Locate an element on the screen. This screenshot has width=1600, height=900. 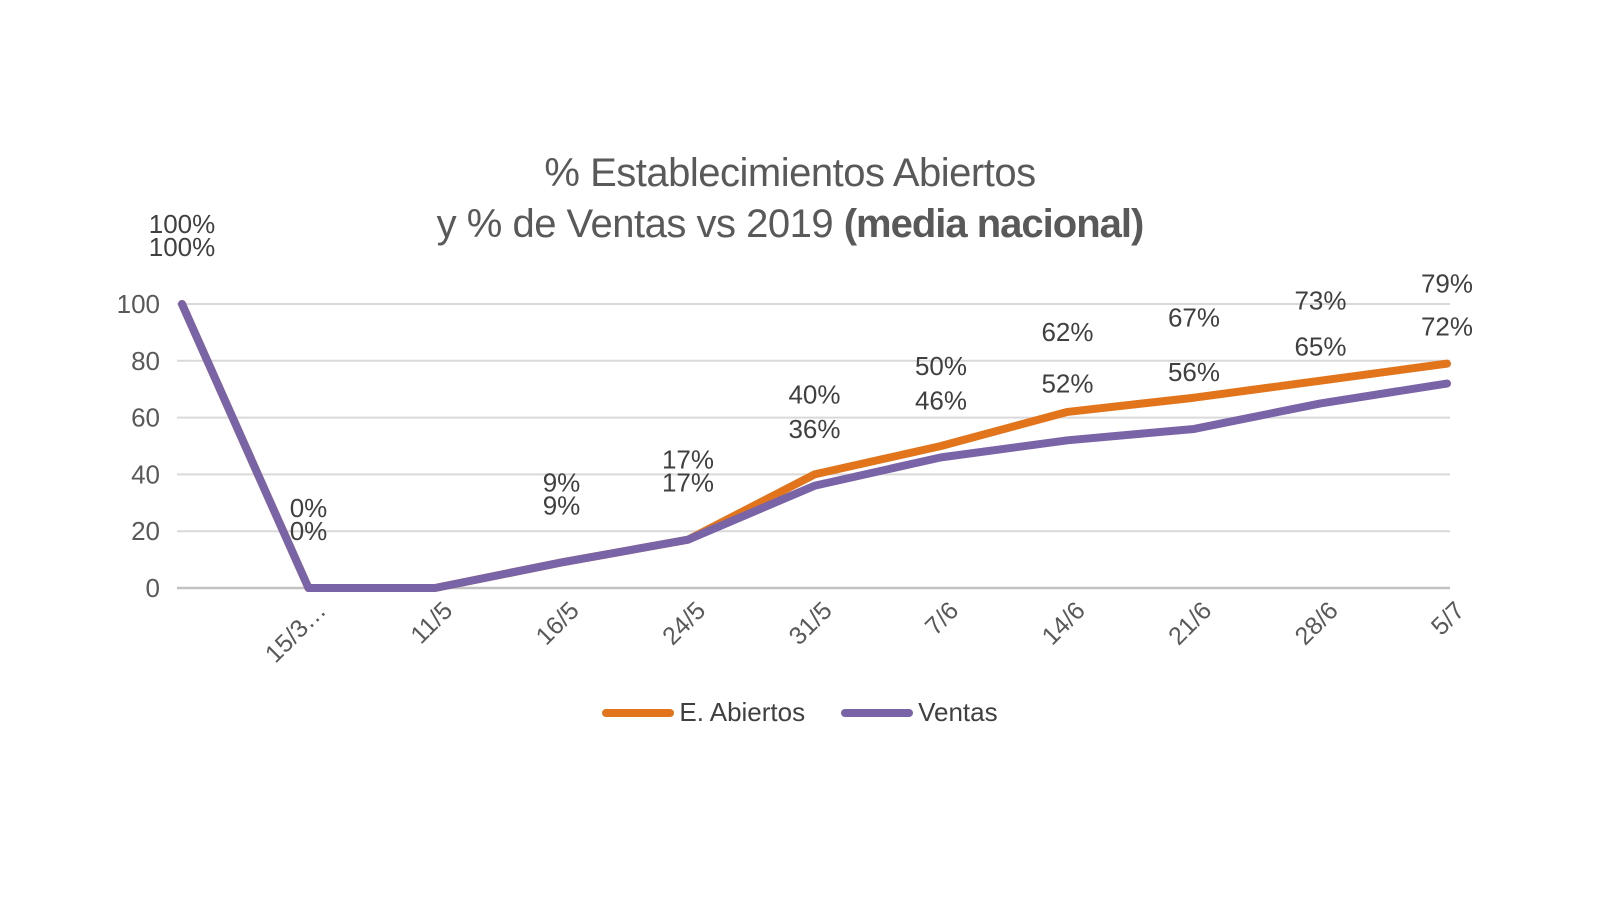
data-label: 56% is located at coordinates (1194, 372).